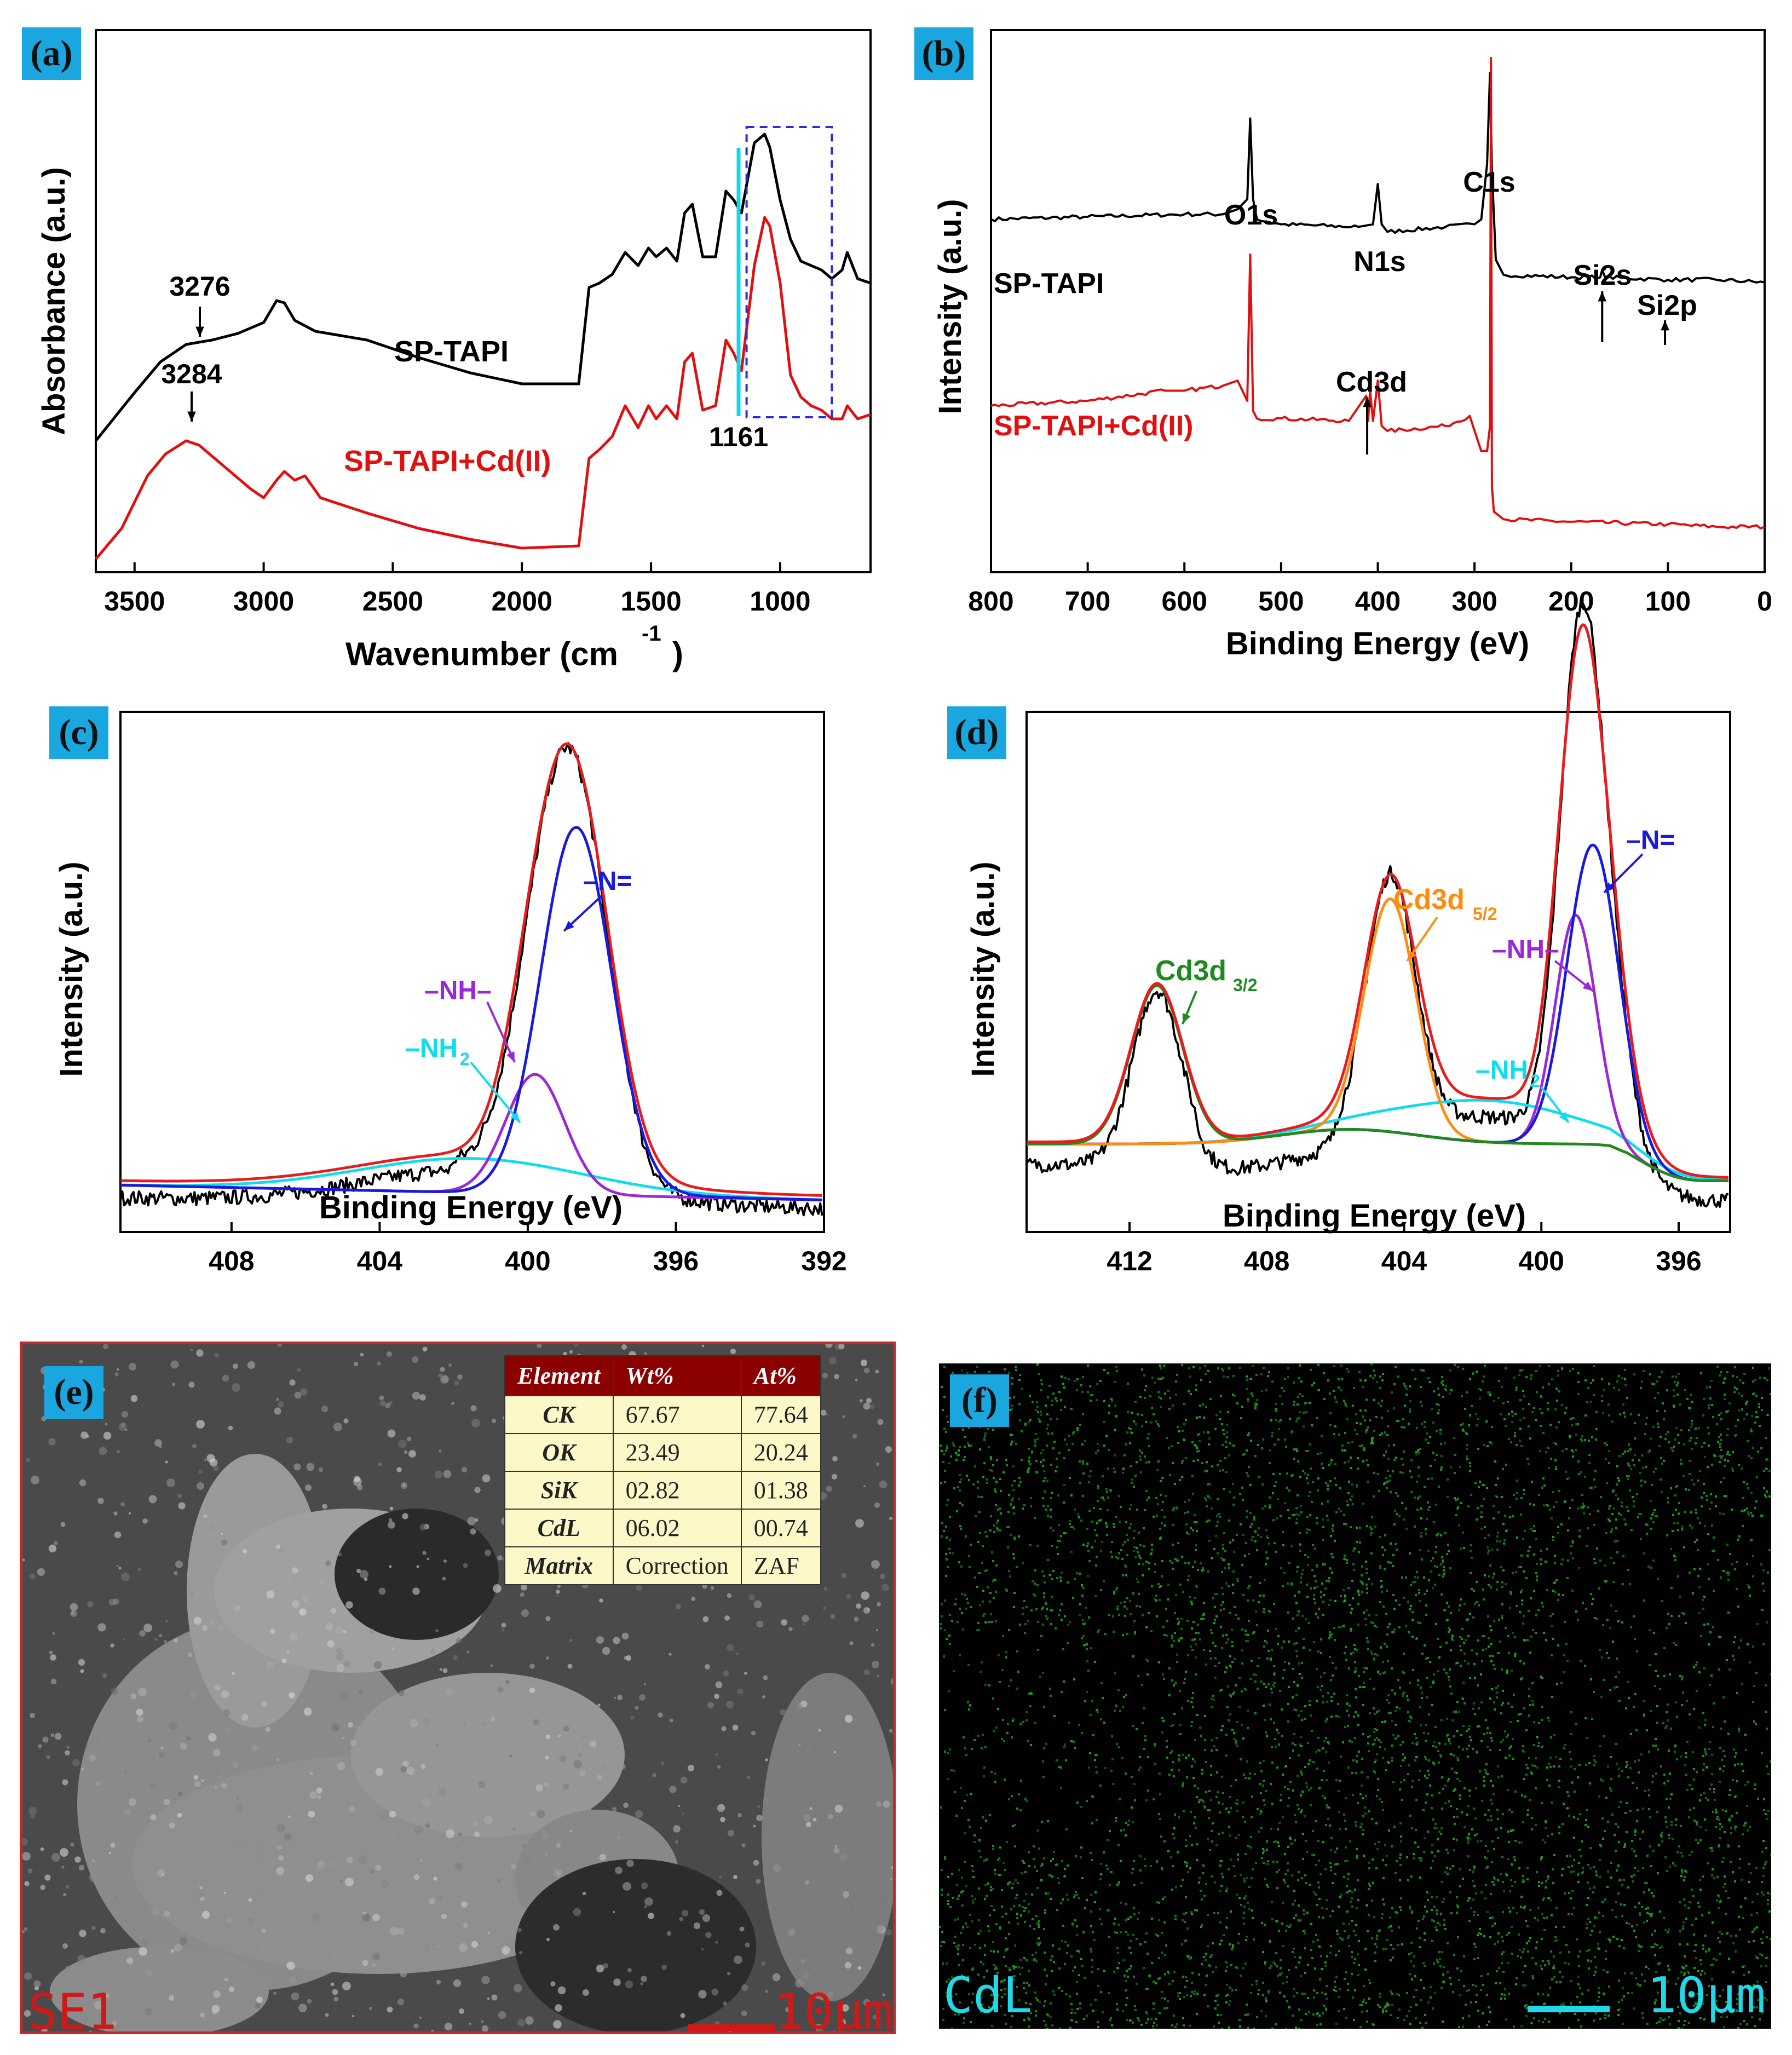  I want to click on eds-cell: 06.02, so click(677, 1528).